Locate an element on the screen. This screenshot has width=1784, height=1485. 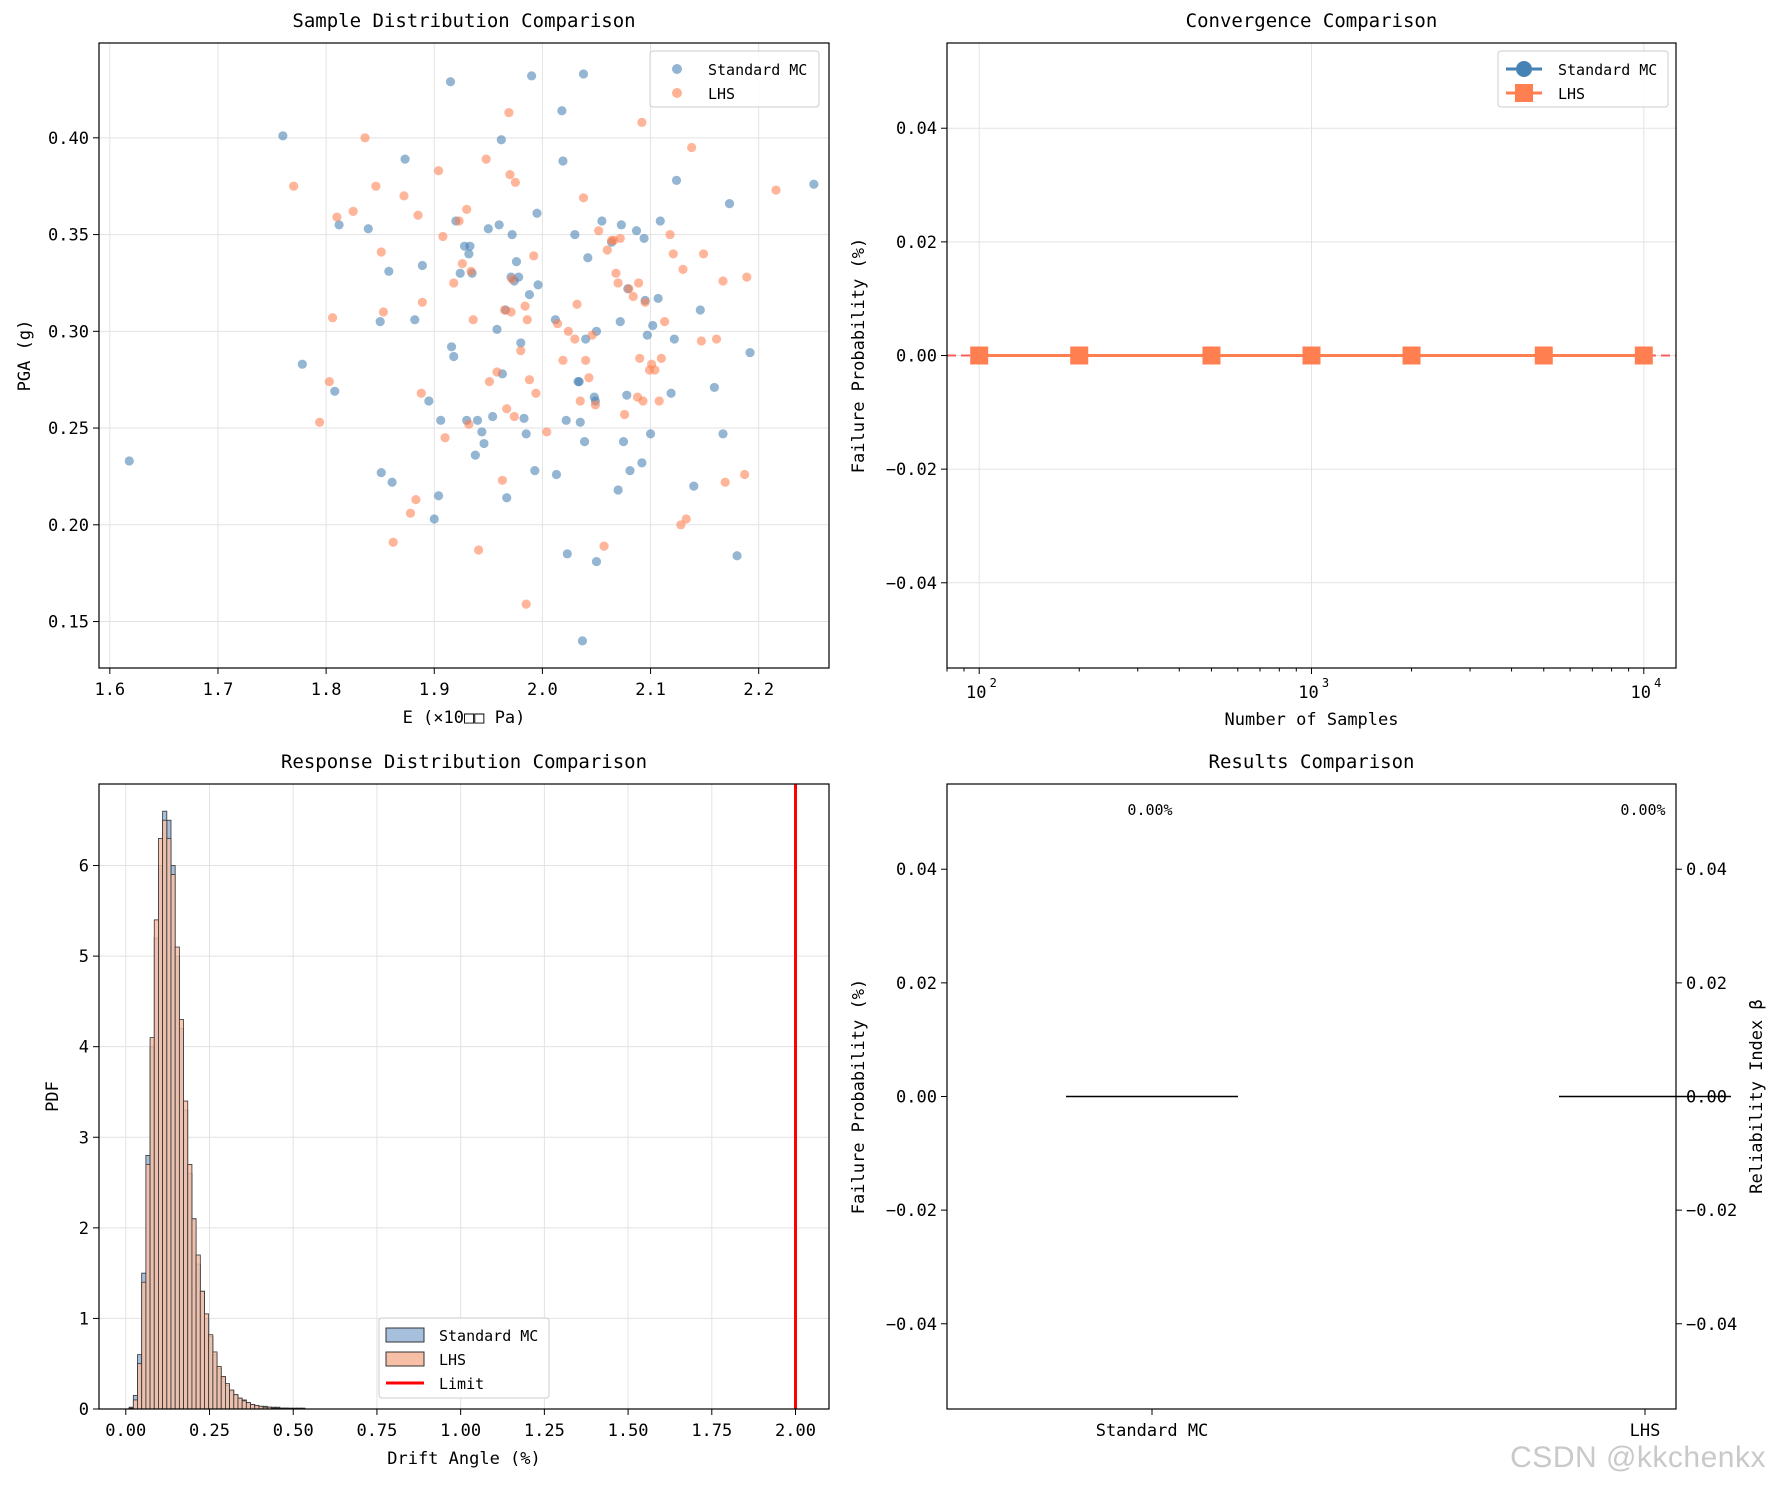
conv-ytick-label: 0.04 is located at coordinates (916, 129).